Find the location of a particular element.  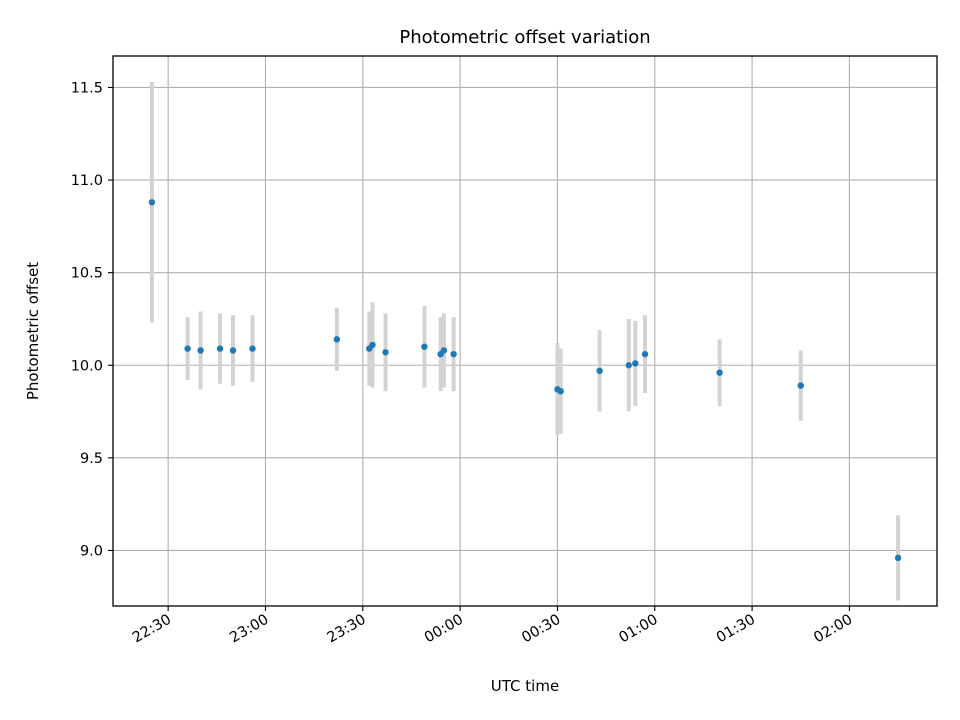

y-tick-label: 9.0 is located at coordinates (91, 551).